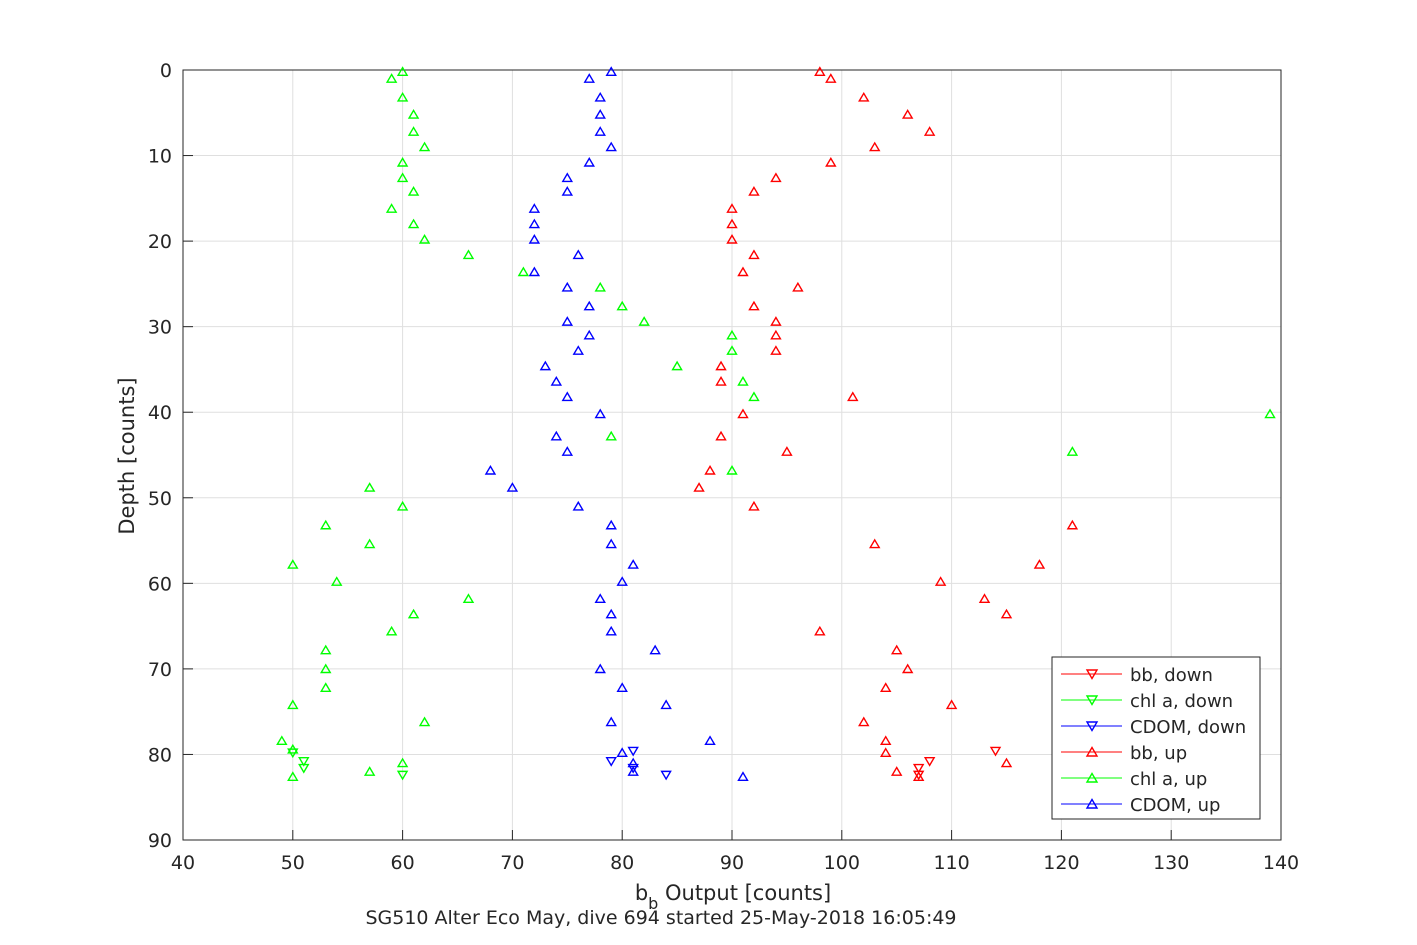  Describe the element at coordinates (1092, 803) in the screenshot. I see `legend-marker` at that location.